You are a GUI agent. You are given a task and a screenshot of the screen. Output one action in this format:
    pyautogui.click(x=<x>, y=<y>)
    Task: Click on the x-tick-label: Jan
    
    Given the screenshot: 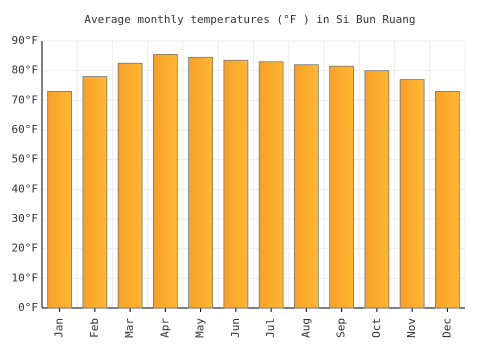 What is the action you would take?
    pyautogui.click(x=59, y=328)
    